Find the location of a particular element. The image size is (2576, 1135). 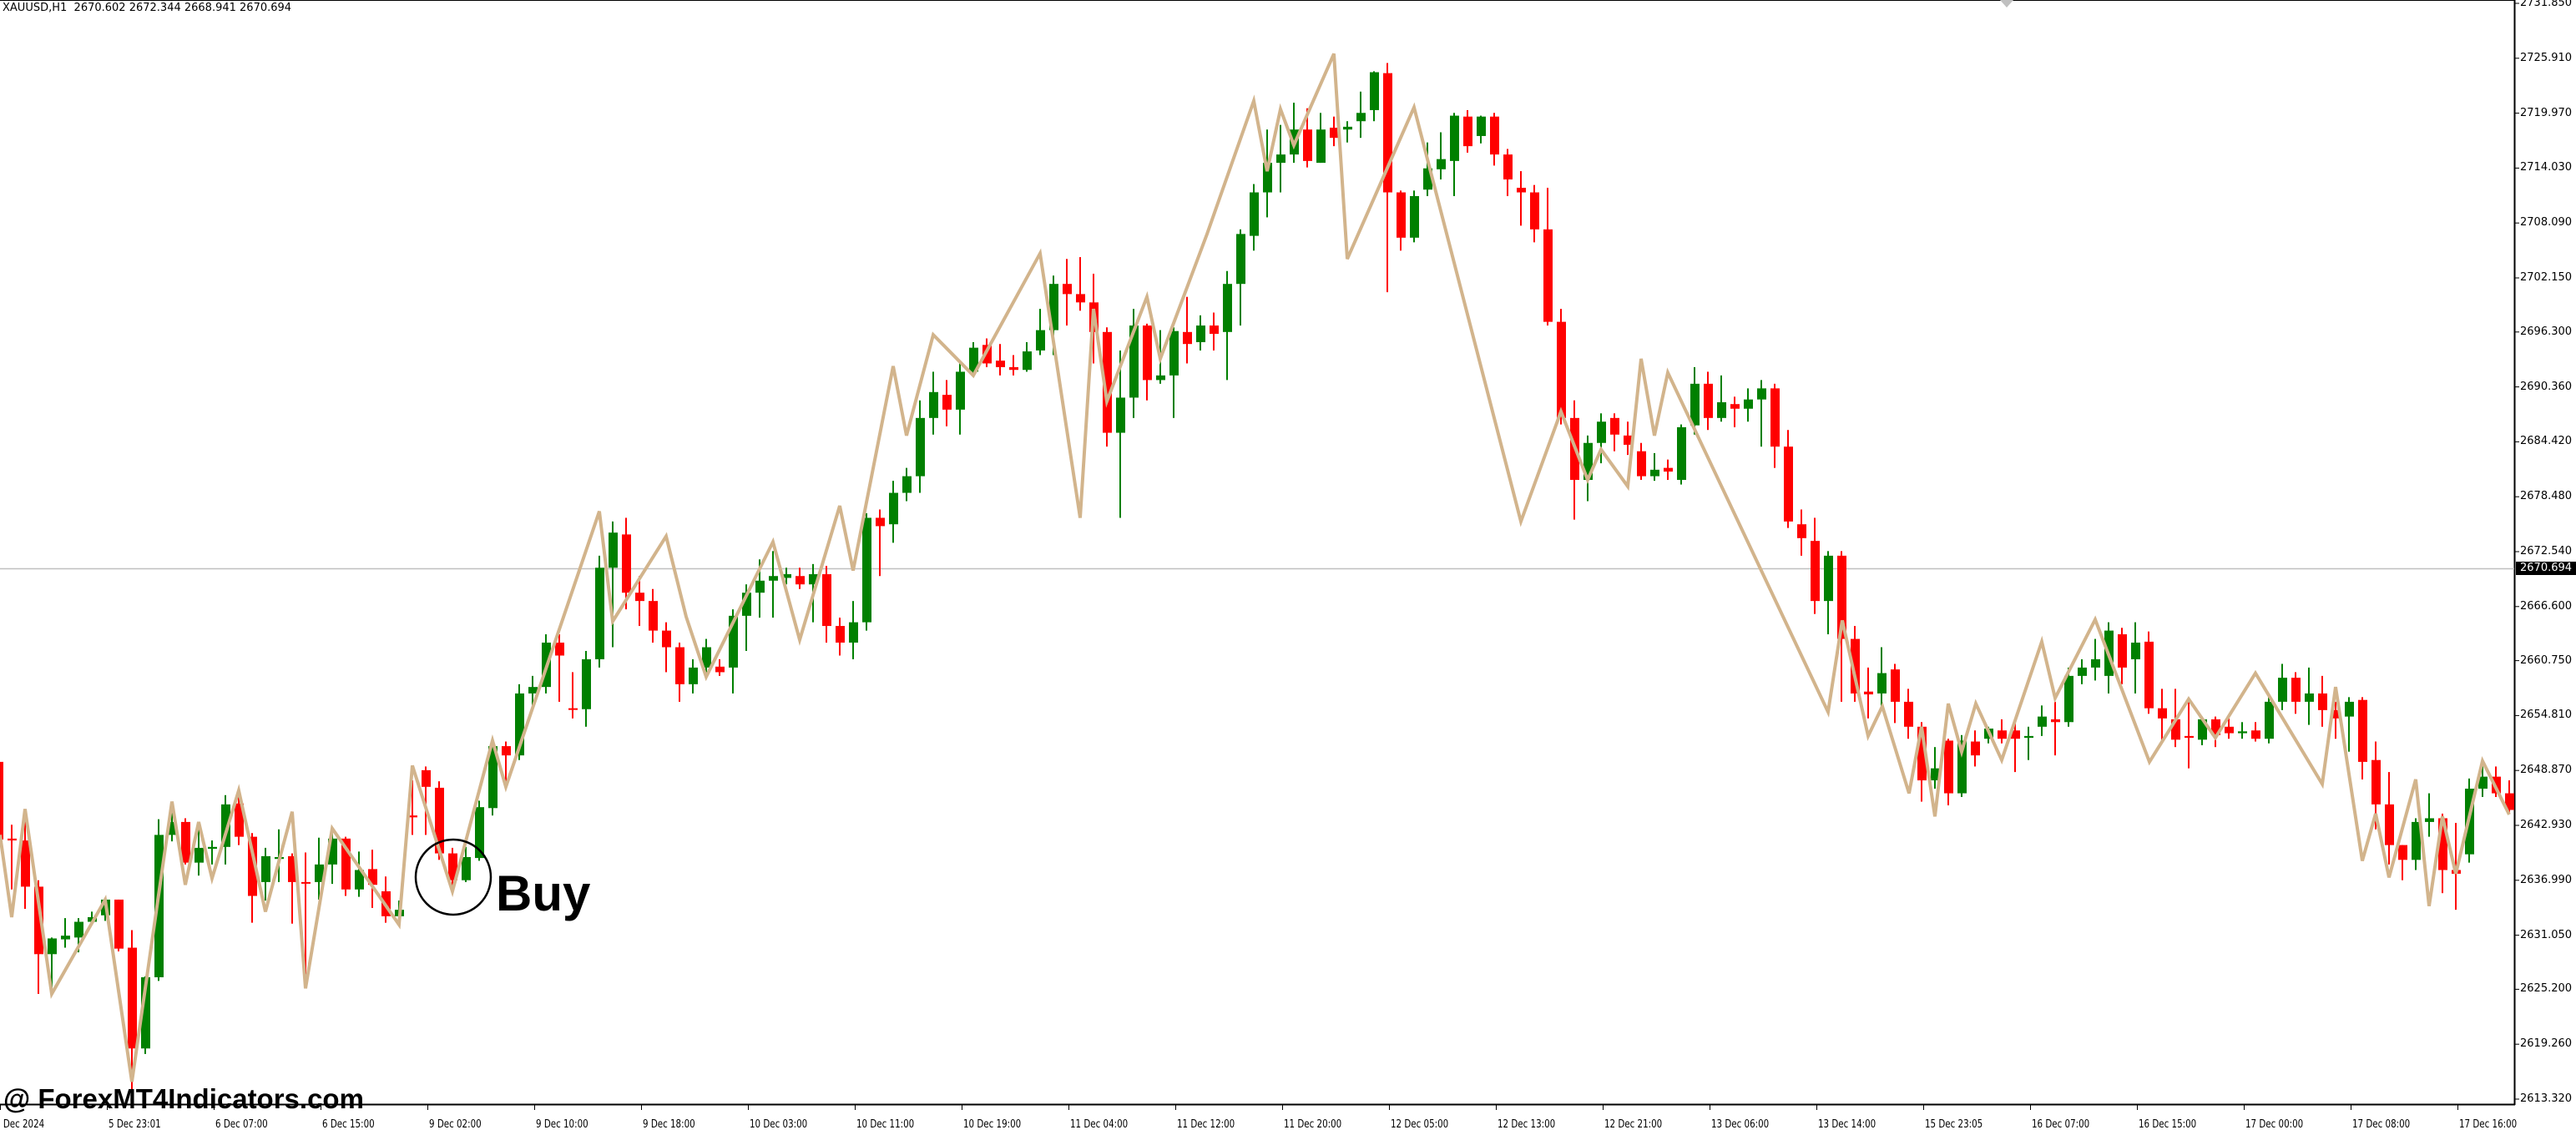

buy-signal-circle is located at coordinates (453, 877).